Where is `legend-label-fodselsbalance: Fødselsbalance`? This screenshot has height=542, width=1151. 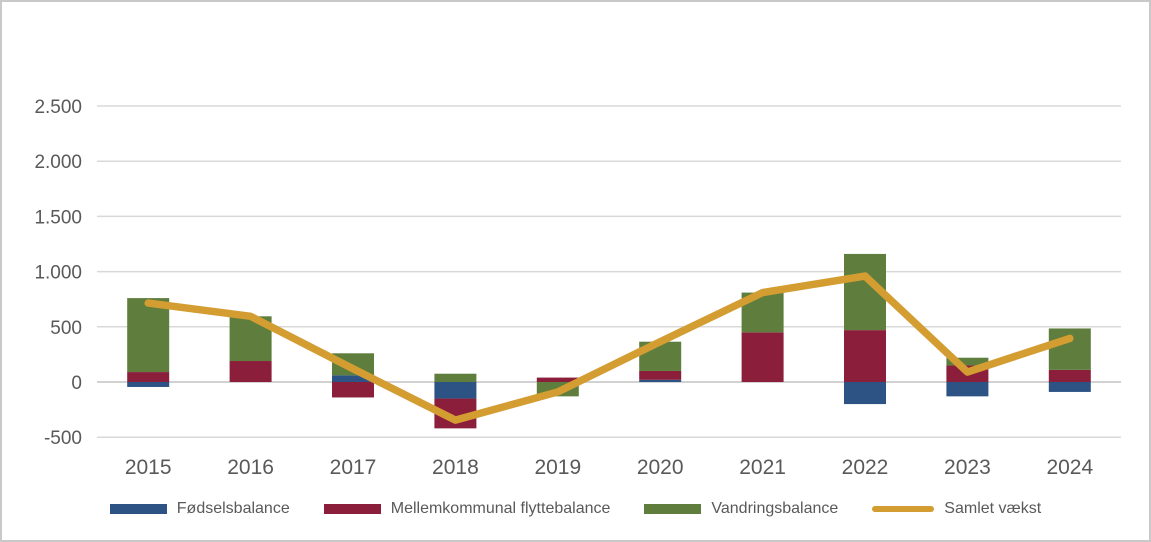 legend-label-fodselsbalance: Fødselsbalance is located at coordinates (233, 508).